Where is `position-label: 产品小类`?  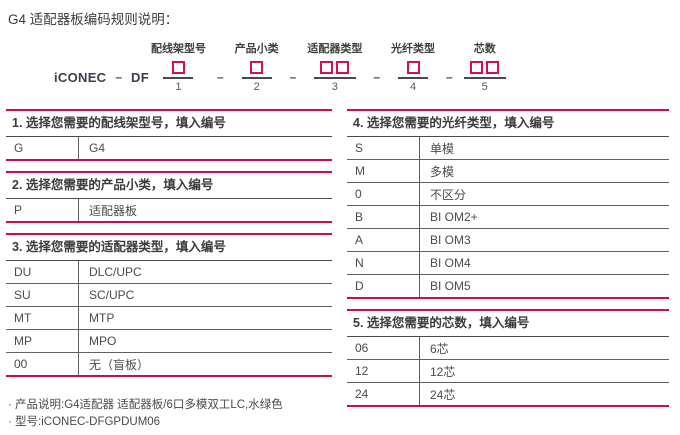
position-label: 产品小类 is located at coordinates (256, 49).